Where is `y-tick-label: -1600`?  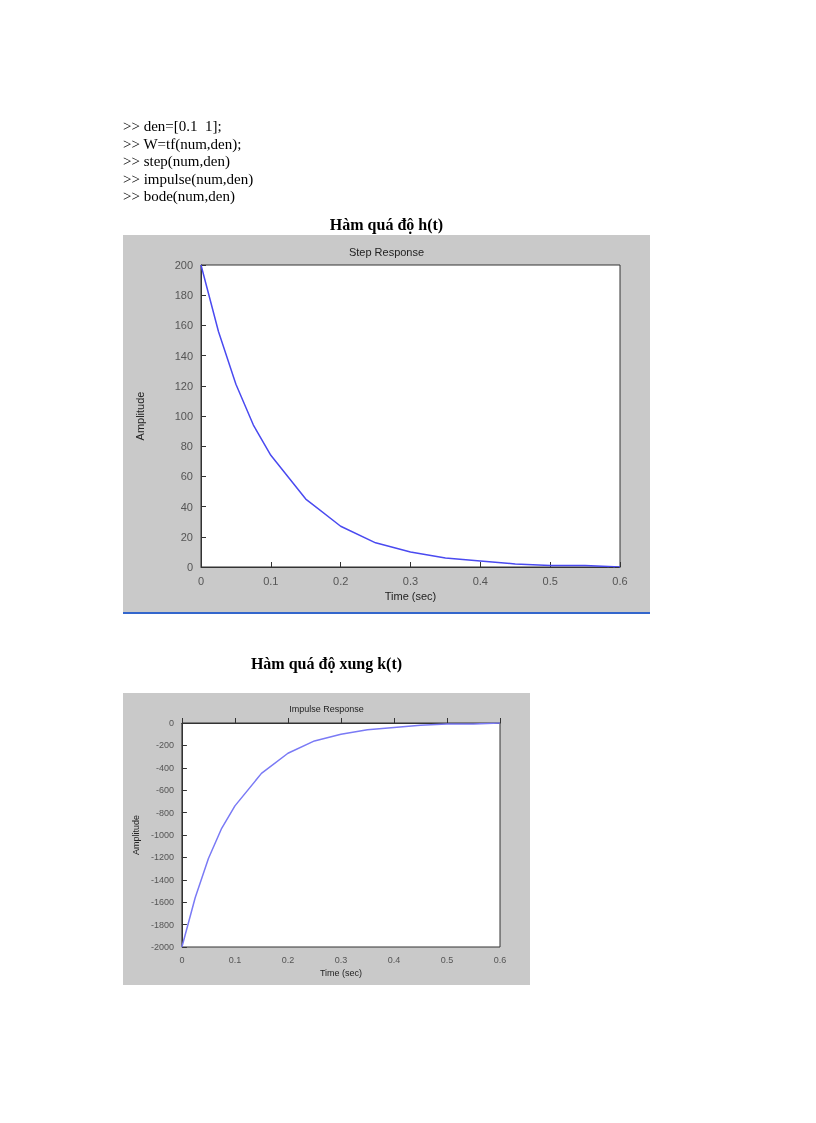
y-tick-label: -1600 is located at coordinates (162, 902).